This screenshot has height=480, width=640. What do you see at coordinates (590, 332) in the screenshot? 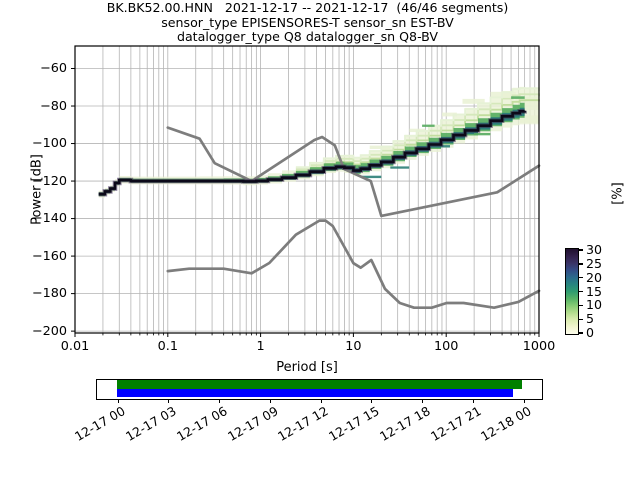
I see `colorbar-tick-label: 0` at bounding box center [590, 332].